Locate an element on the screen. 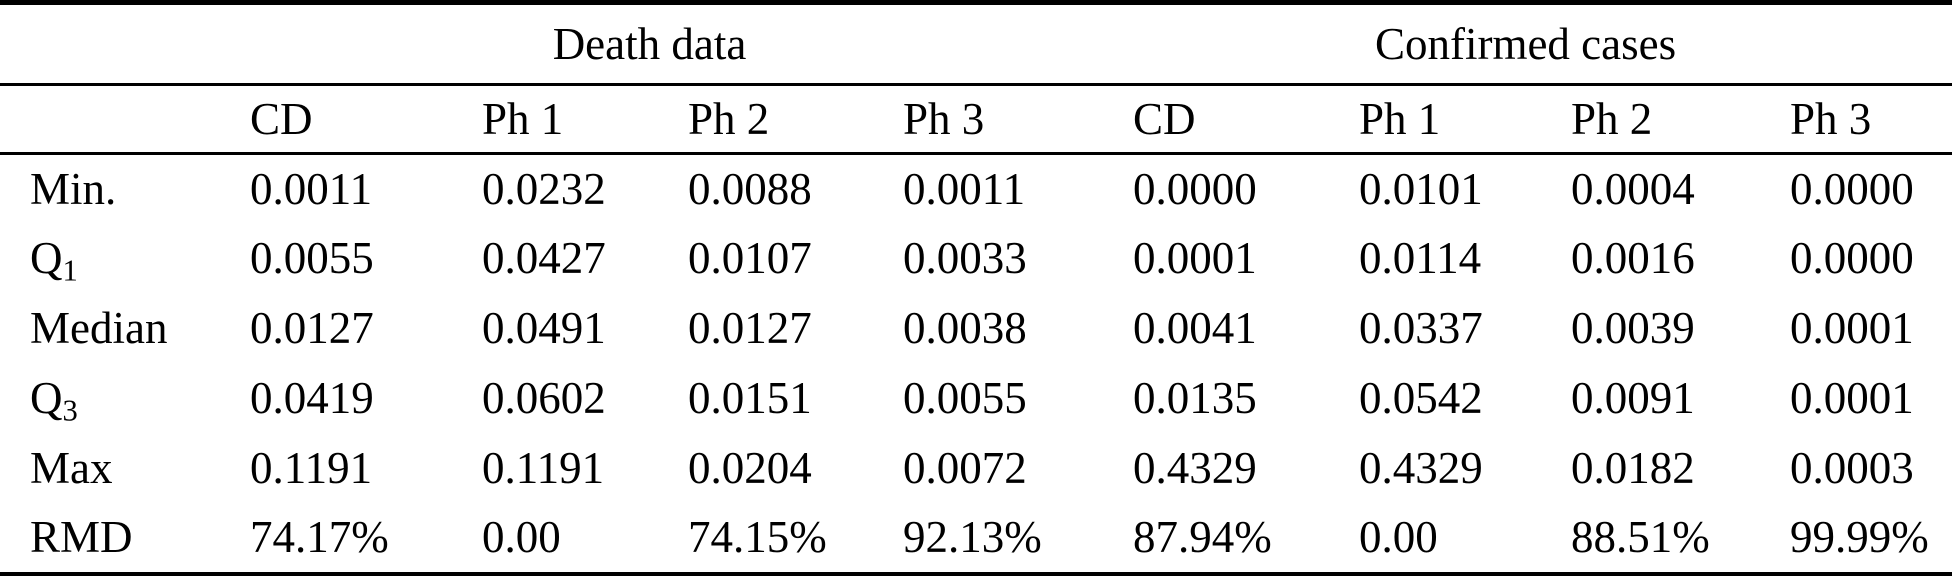  table-cell: 0.0003 is located at coordinates (1852, 468).